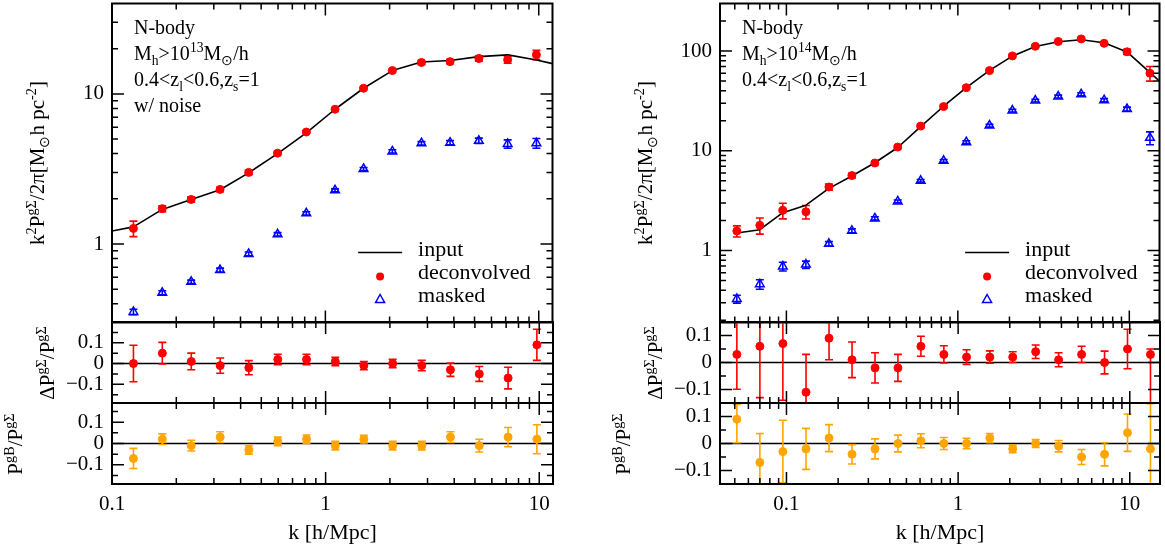  What do you see at coordinates (168, 105) in the screenshot?
I see `annotation: w/ noise` at bounding box center [168, 105].